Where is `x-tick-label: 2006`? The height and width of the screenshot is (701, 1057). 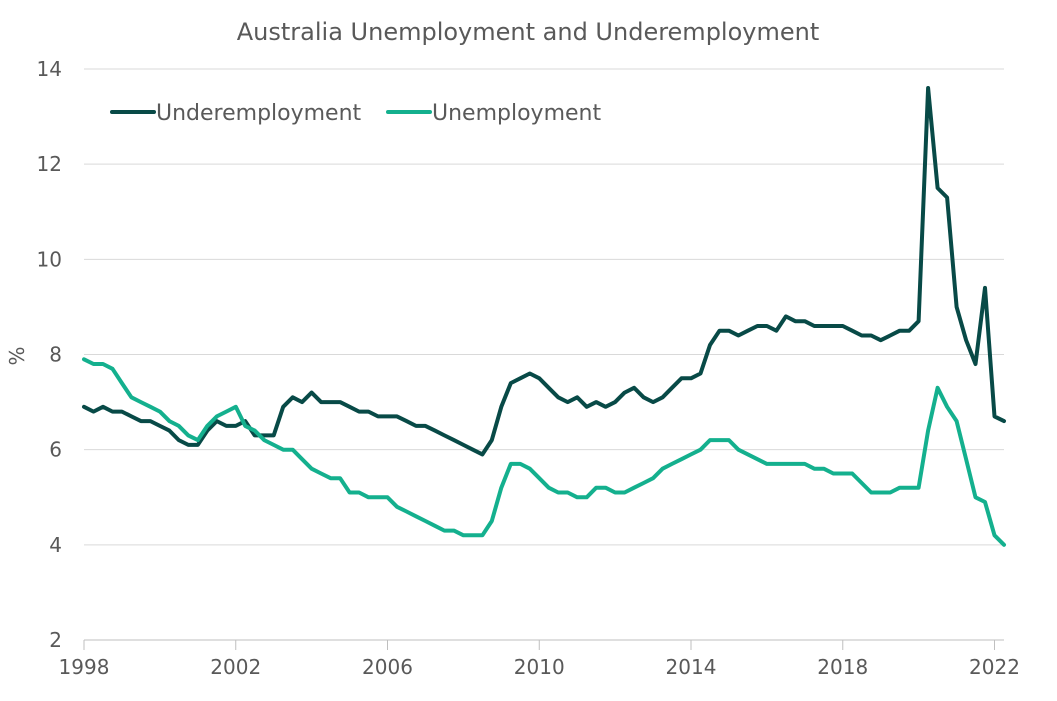 x-tick-label: 2006 is located at coordinates (387, 667).